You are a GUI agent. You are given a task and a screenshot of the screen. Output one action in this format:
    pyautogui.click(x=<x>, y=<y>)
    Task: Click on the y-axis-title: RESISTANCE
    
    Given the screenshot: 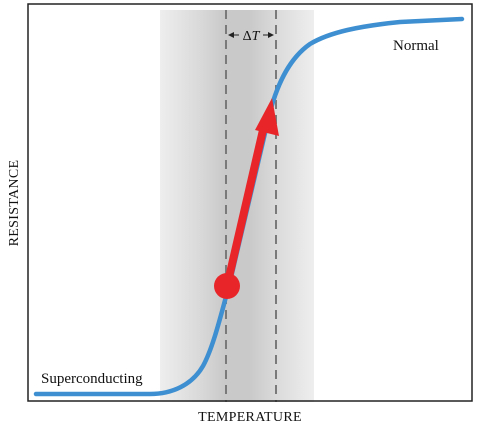 What is the action you would take?
    pyautogui.click(x=14, y=203)
    